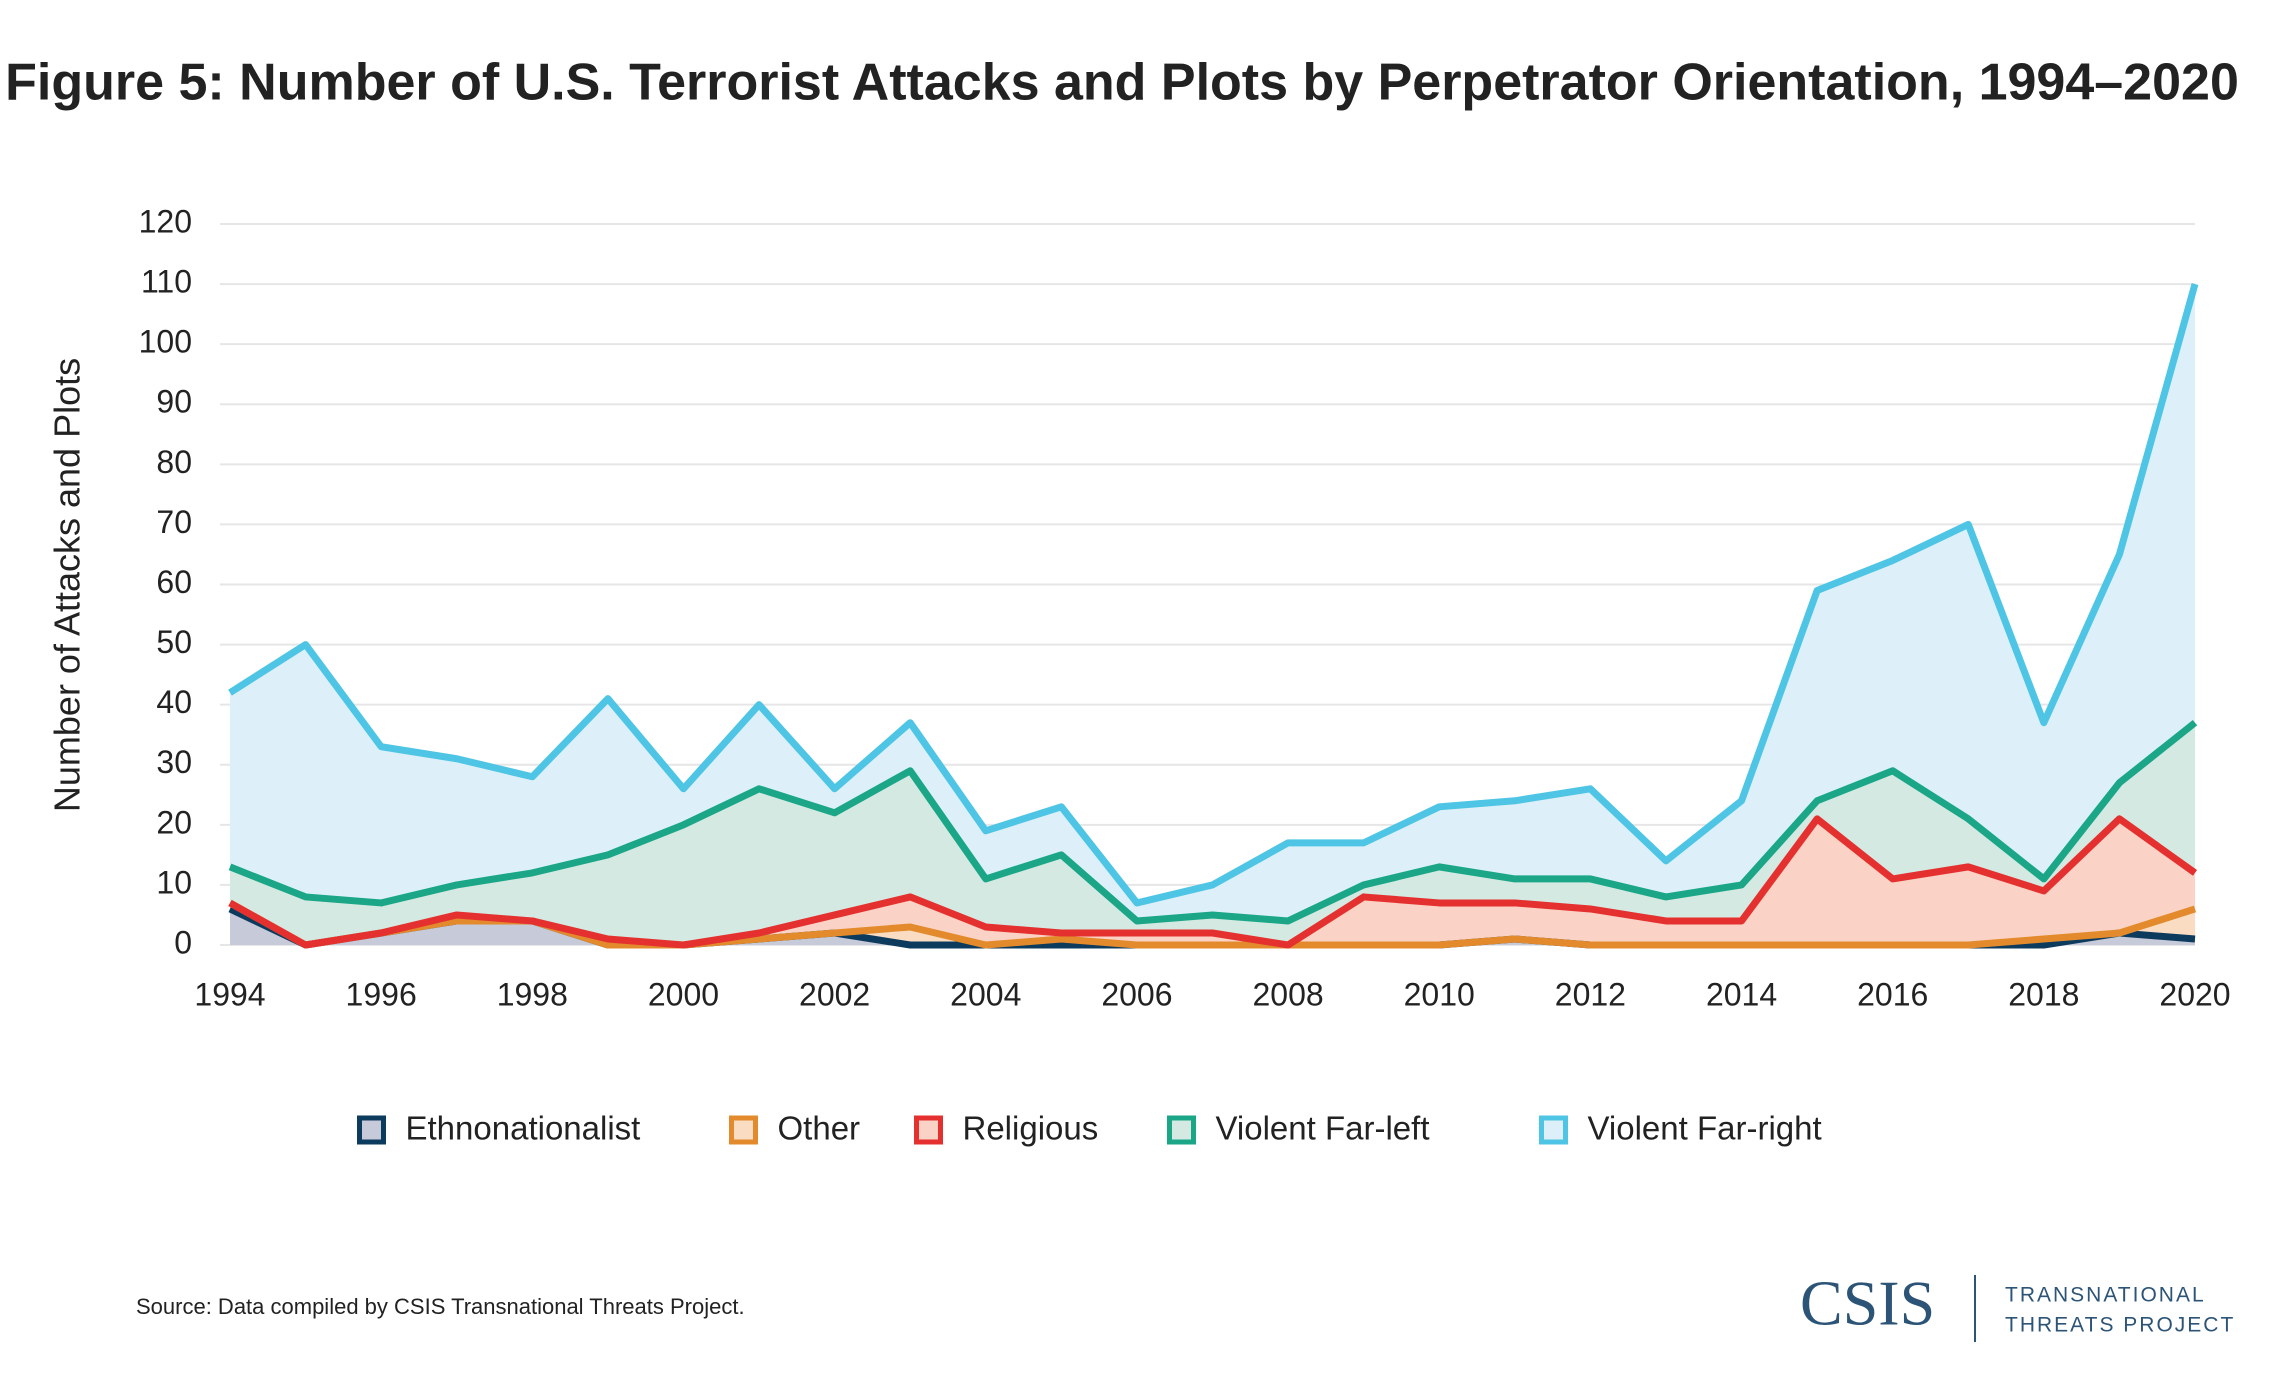 The height and width of the screenshot is (1393, 2290). What do you see at coordinates (2043, 994) in the screenshot?
I see `x-tick-label: 2018` at bounding box center [2043, 994].